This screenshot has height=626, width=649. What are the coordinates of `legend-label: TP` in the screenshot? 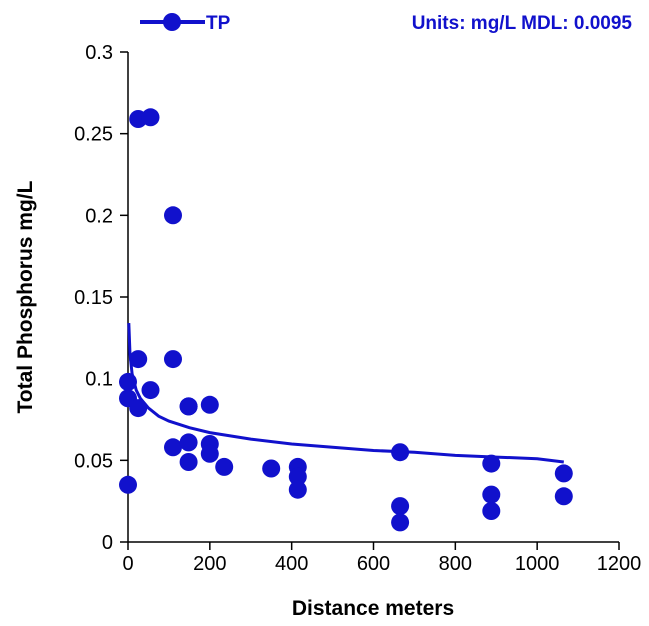 It's located at (218, 23).